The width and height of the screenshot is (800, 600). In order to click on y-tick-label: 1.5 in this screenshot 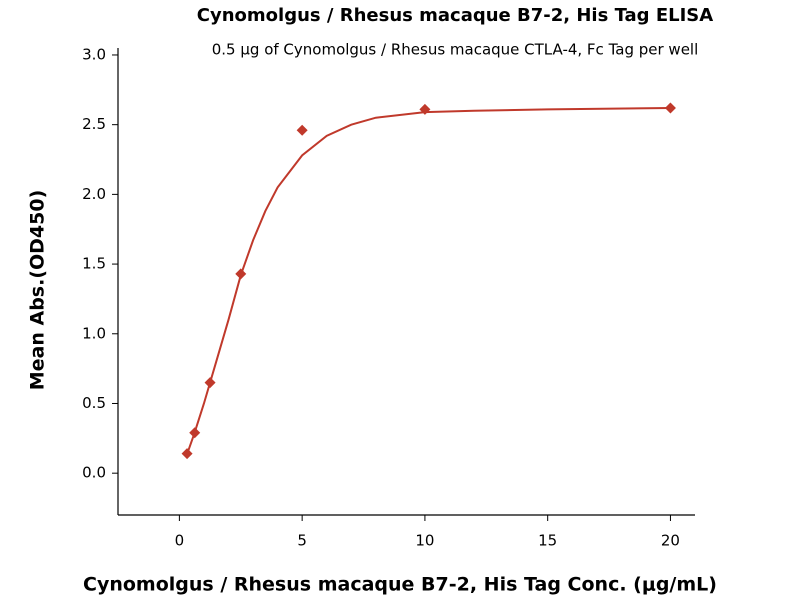, I will do `click(94, 264)`.